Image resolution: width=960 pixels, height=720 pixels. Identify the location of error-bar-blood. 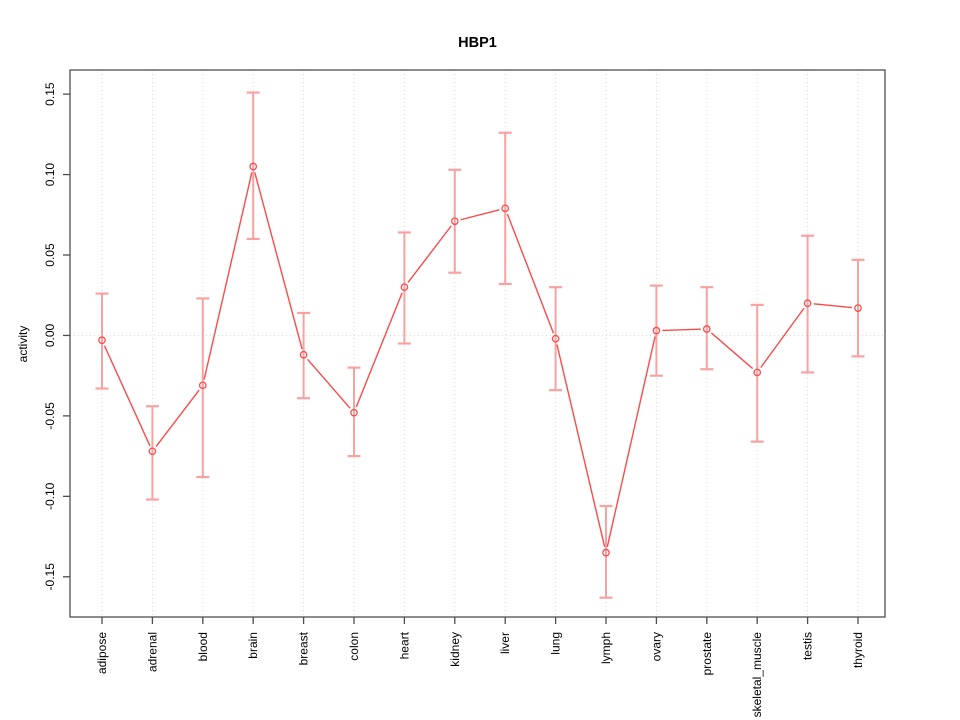
(203, 388).